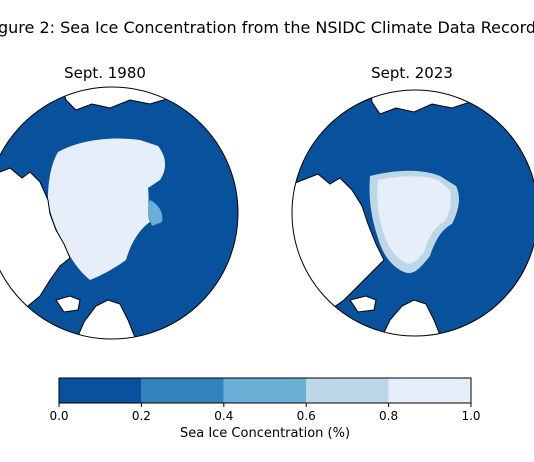  Describe the element at coordinates (265, 433) in the screenshot. I see `colorbar-label: Sea Ice Concentration (%)` at that location.